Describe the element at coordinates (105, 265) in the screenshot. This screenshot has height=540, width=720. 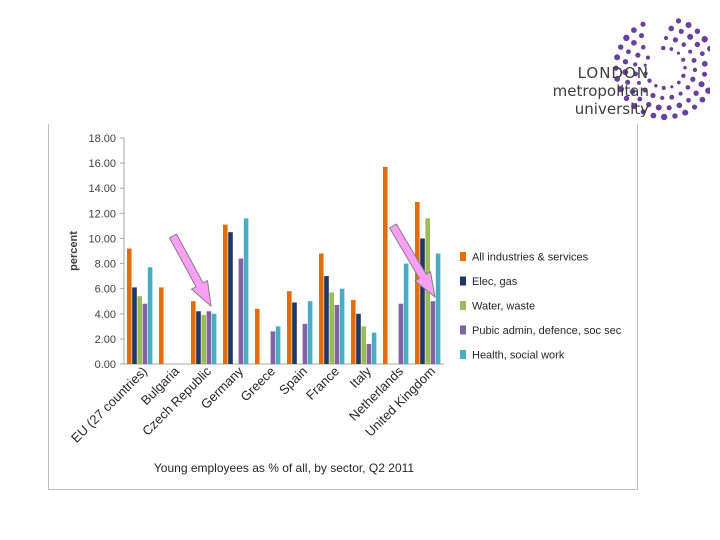
I see `y-tick-label: 8.00` at that location.